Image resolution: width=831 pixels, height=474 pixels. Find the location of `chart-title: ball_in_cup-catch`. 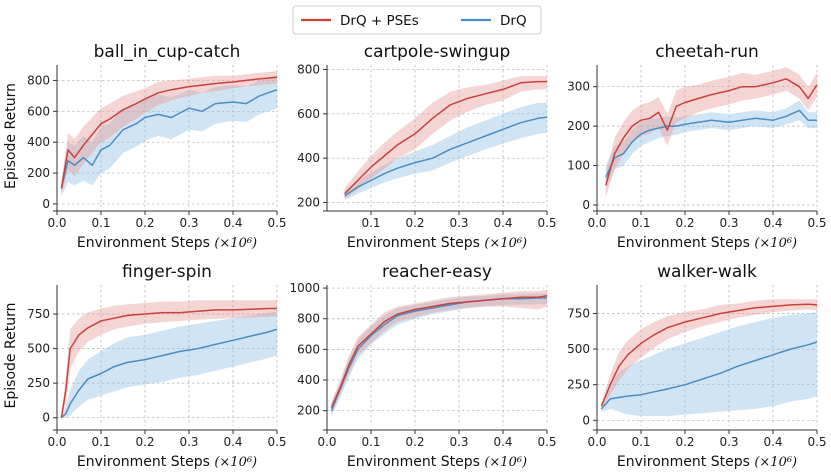

chart-title: ball_in_cup-catch is located at coordinates (167, 52).